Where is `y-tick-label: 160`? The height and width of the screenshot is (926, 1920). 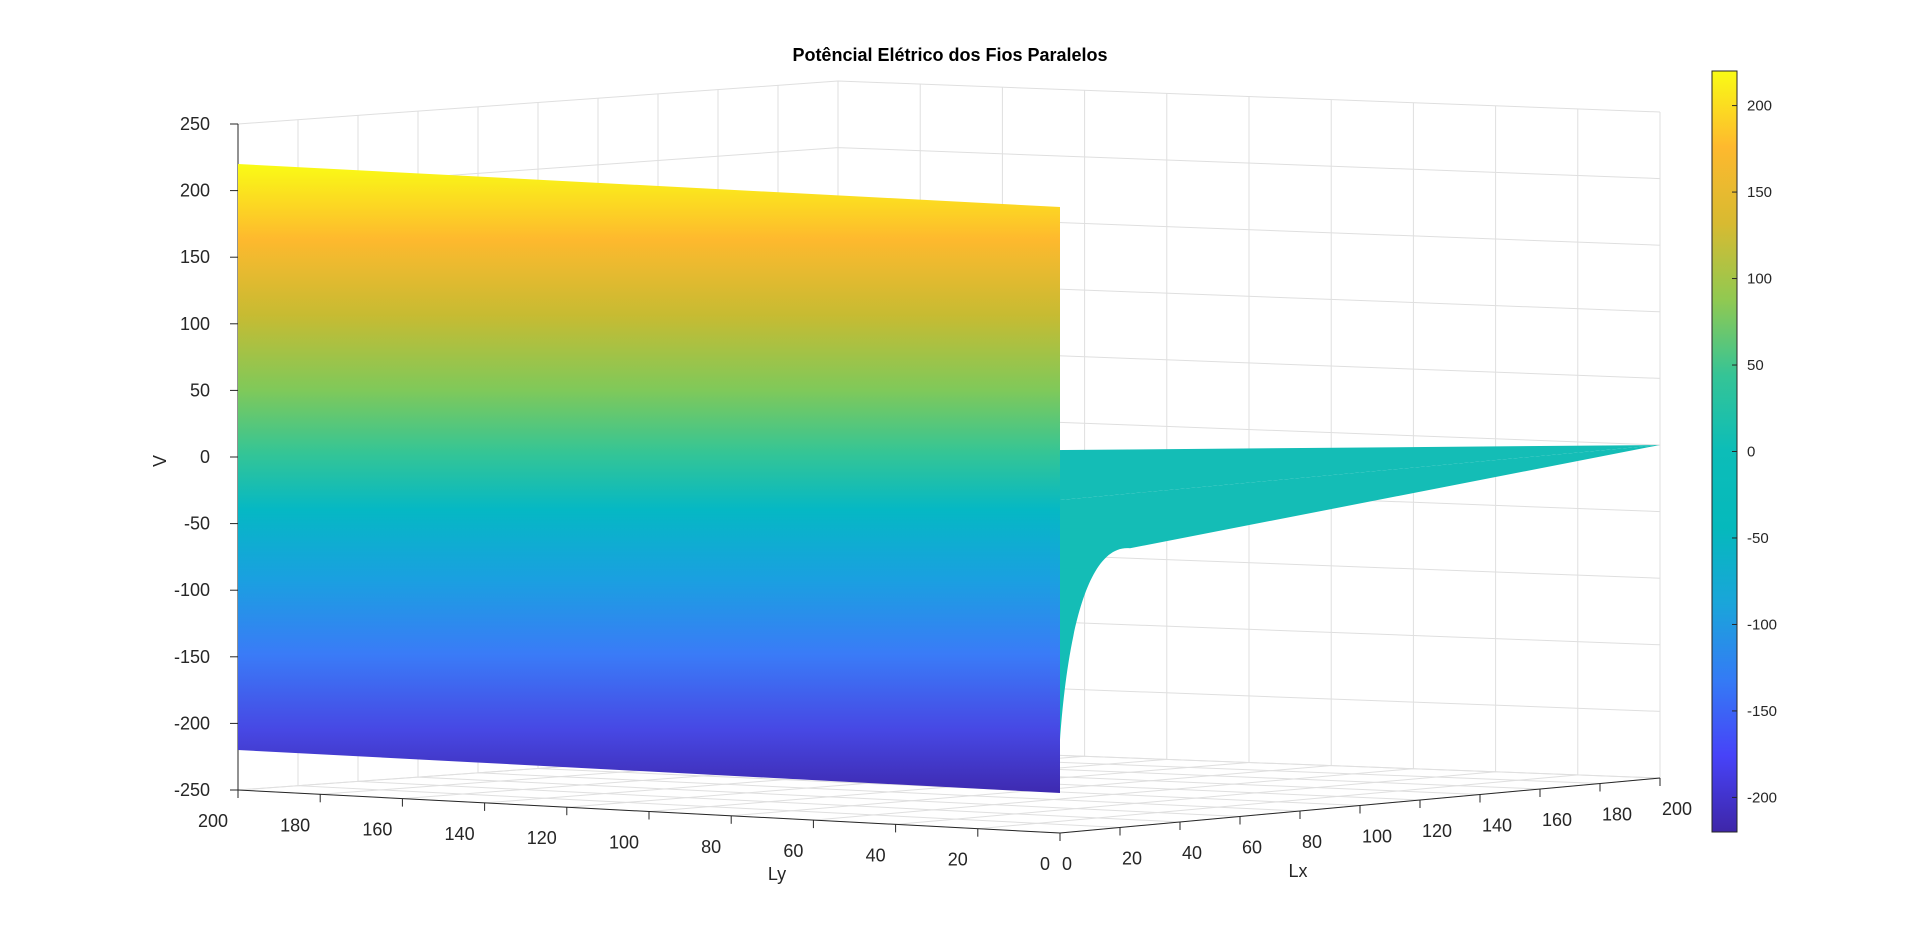
y-tick-label: 160 is located at coordinates (377, 830).